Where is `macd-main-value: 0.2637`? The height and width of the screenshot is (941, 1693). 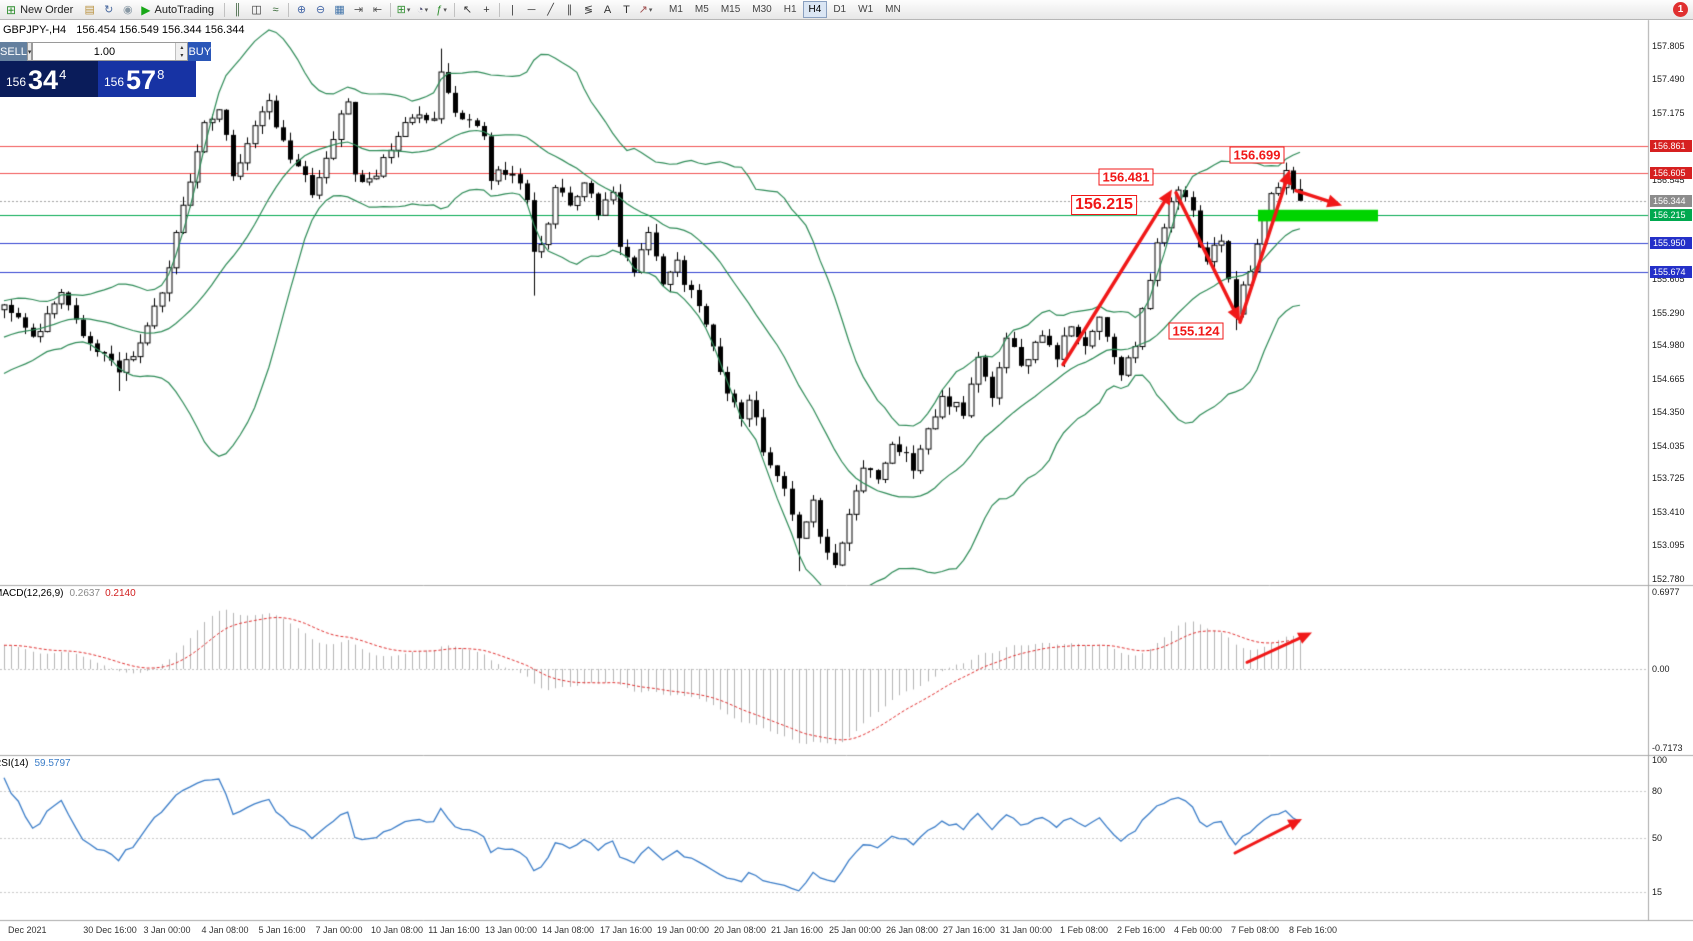
macd-main-value: 0.2637 is located at coordinates (85, 593).